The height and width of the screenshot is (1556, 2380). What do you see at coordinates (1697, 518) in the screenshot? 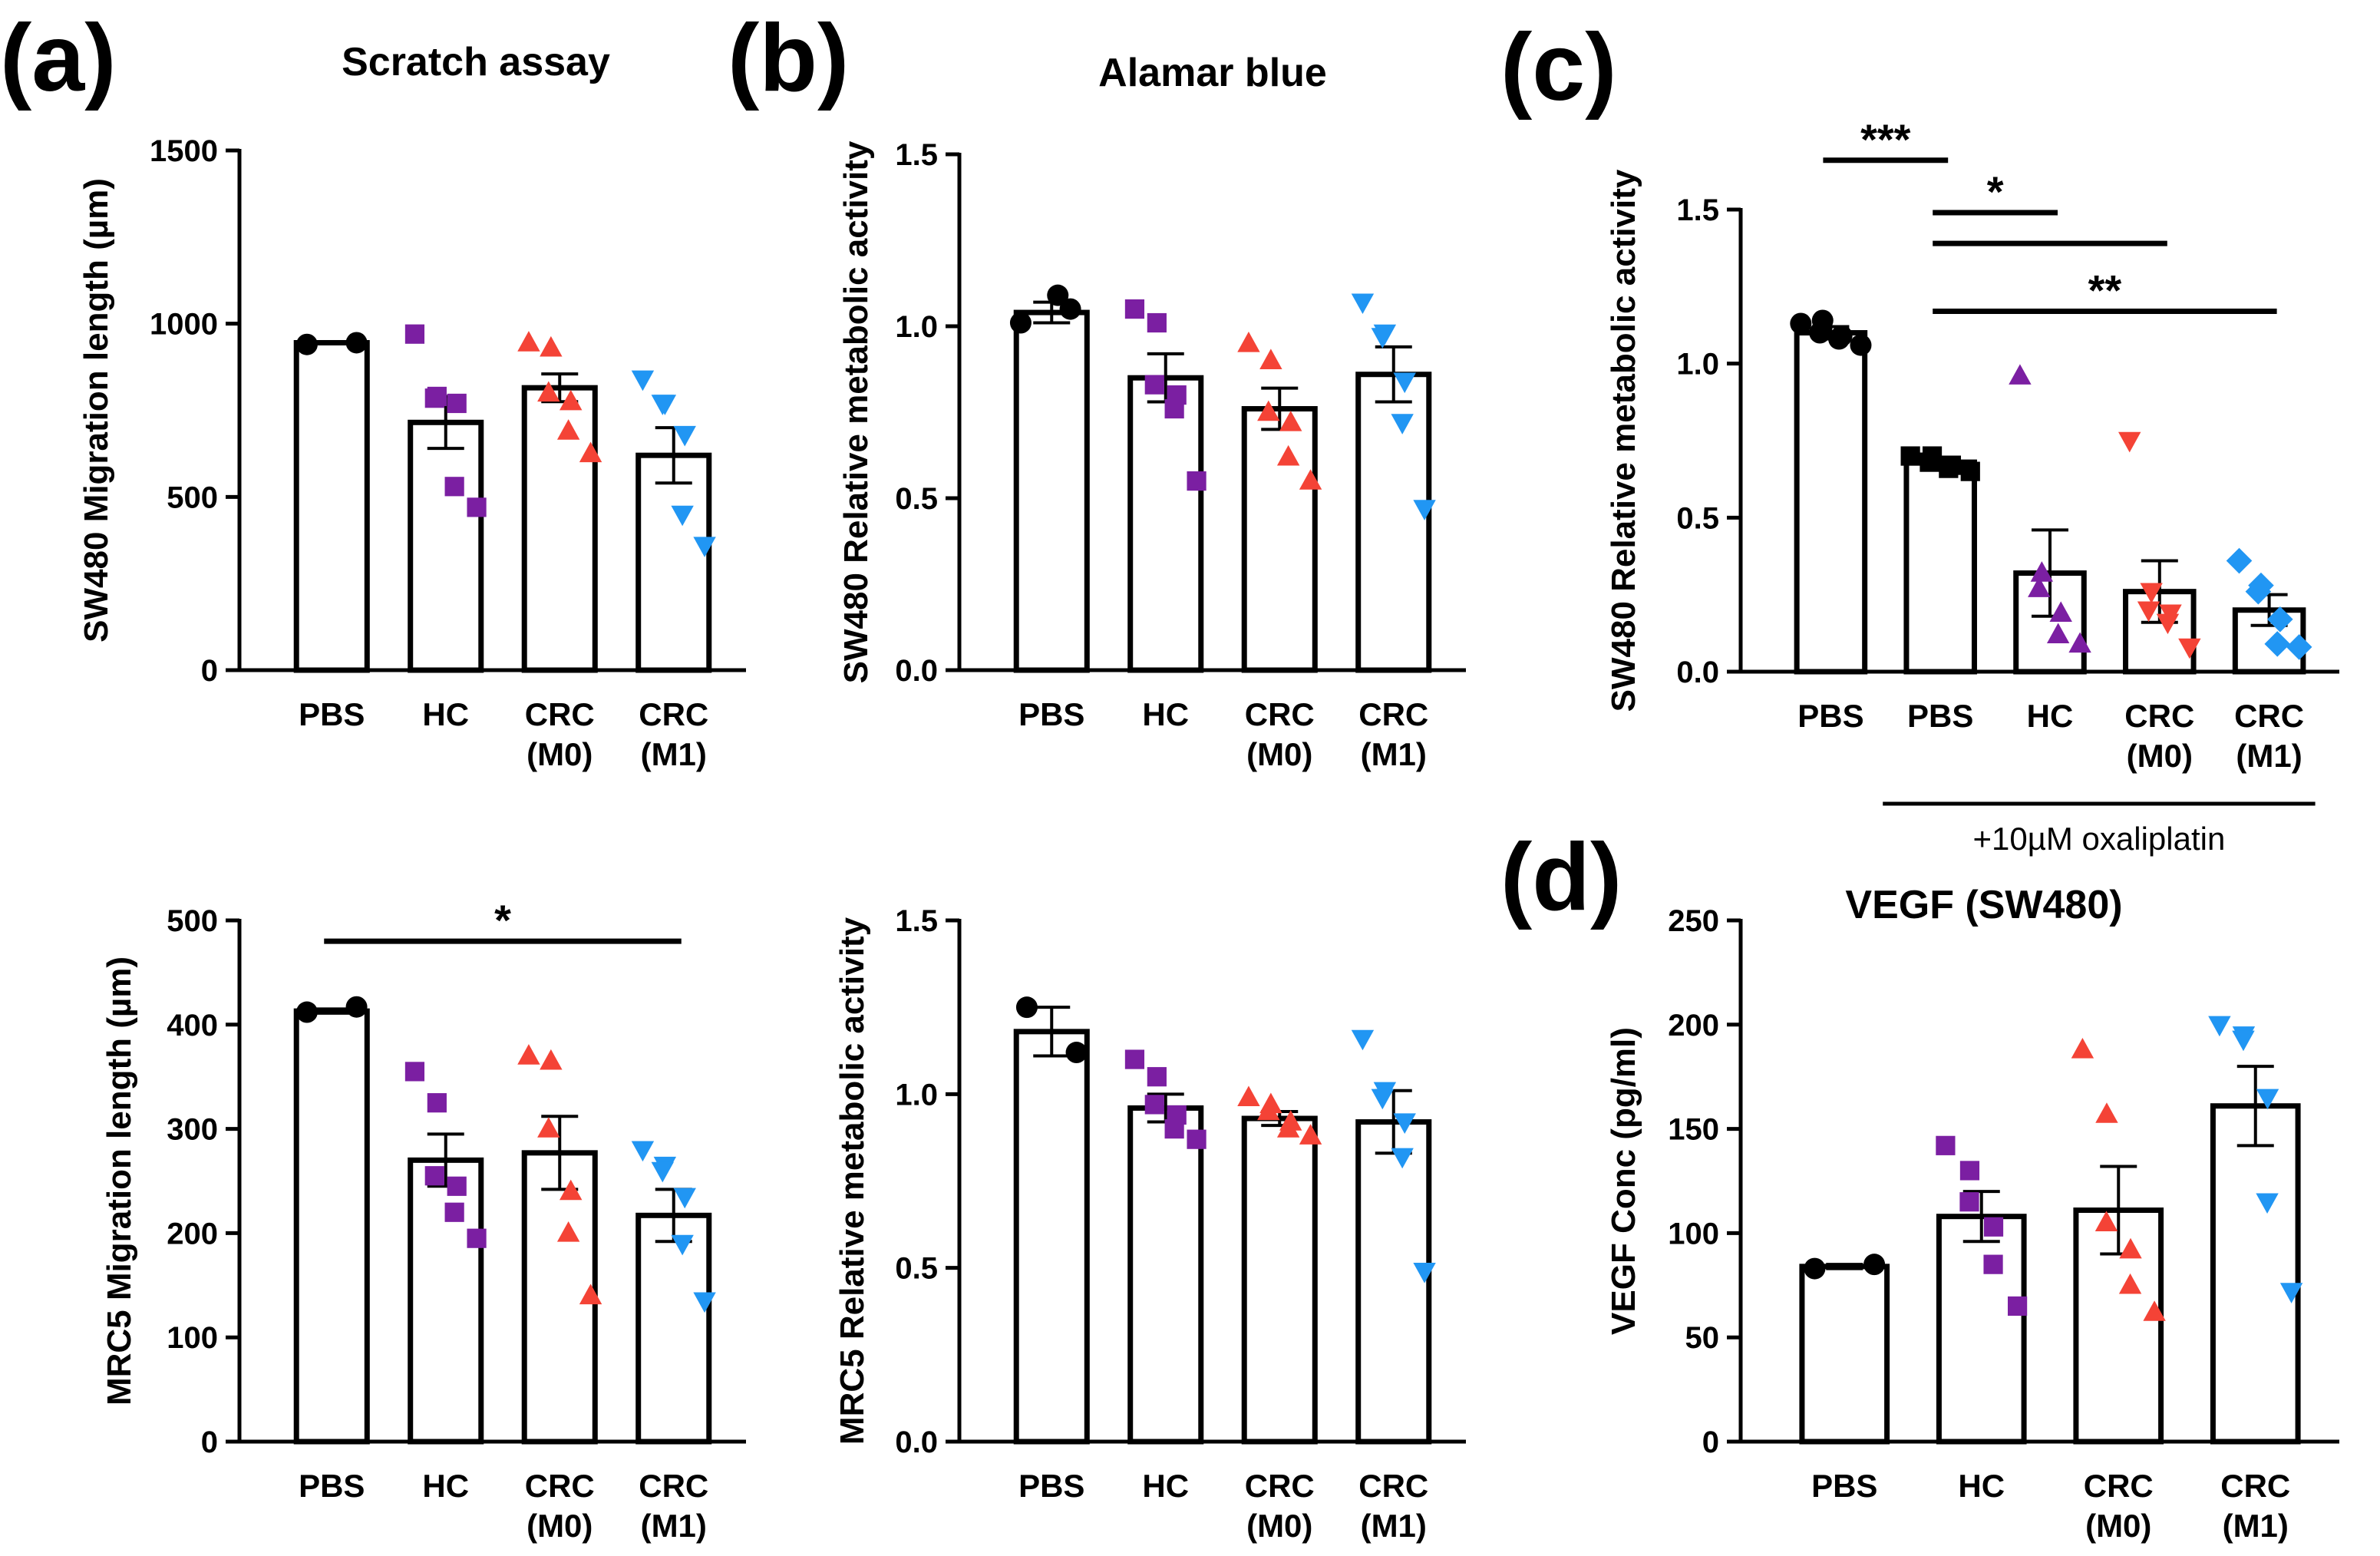
I see `y-tick-label: 0.5` at bounding box center [1697, 518].